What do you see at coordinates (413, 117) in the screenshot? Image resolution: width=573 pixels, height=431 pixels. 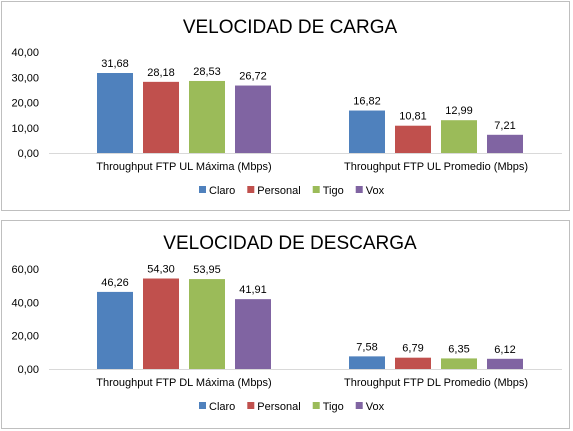 I see `data-label: 10,81` at bounding box center [413, 117].